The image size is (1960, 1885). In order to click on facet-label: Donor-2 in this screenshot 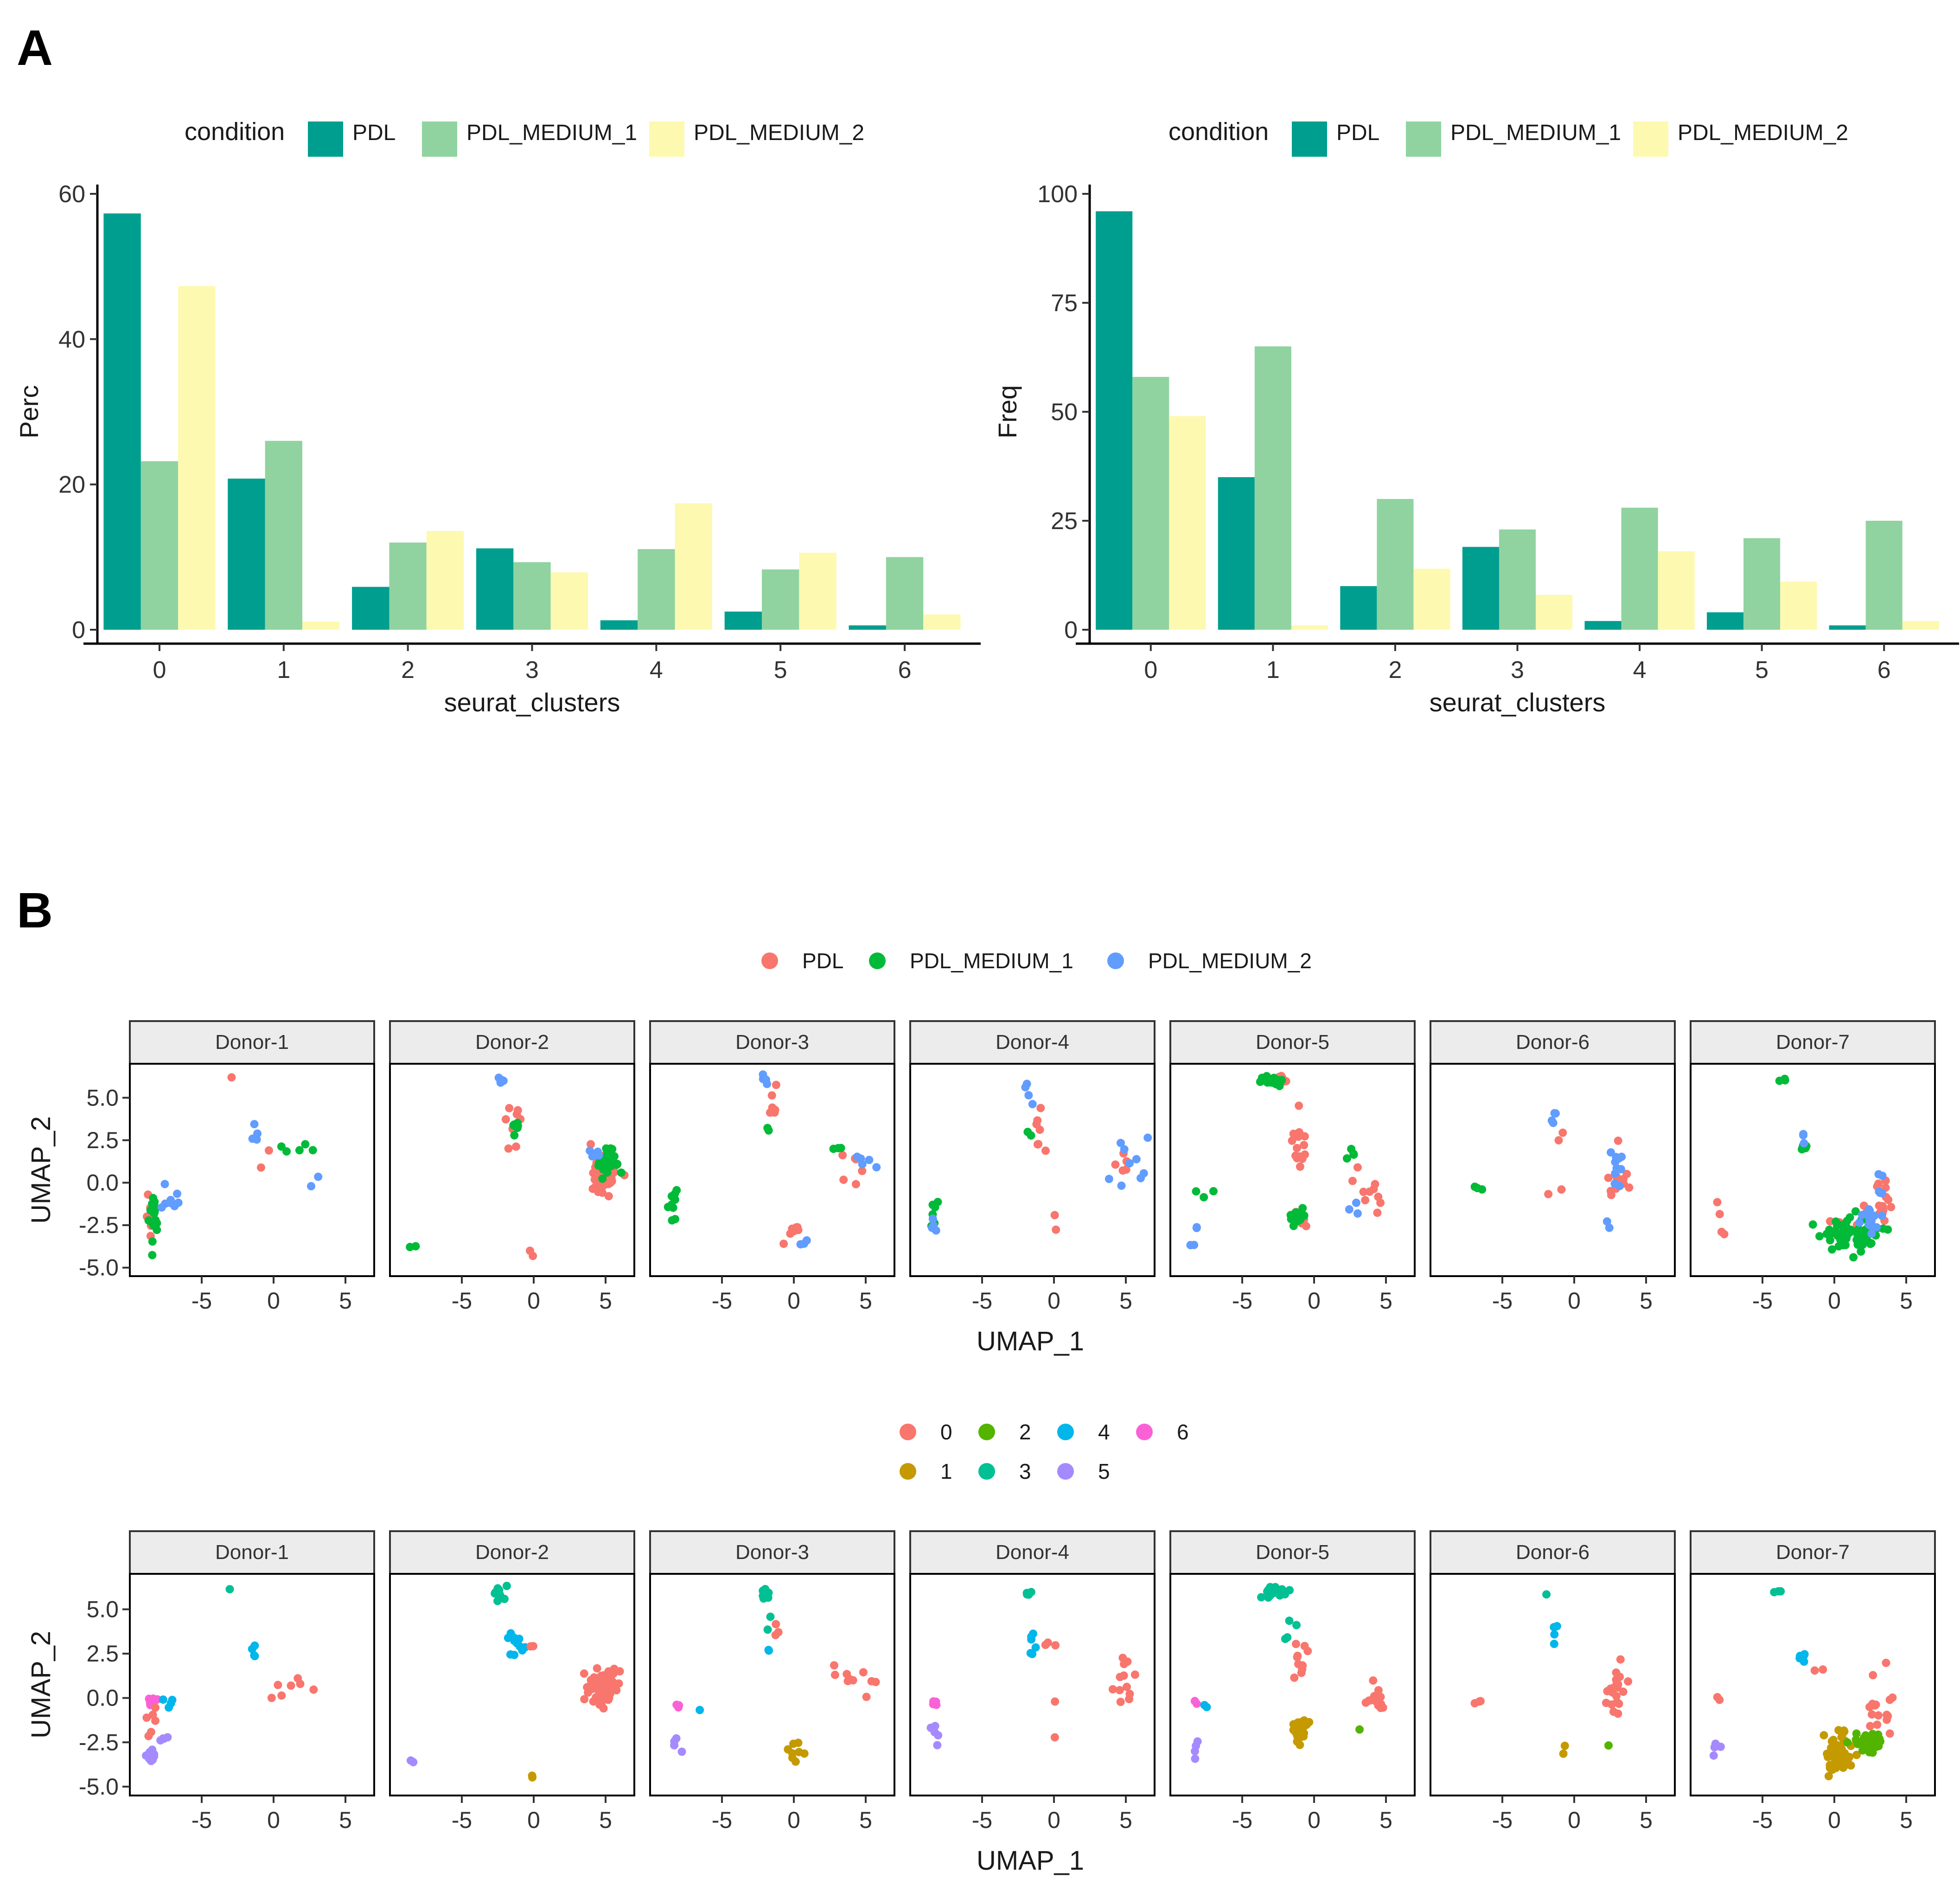, I will do `click(512, 1042)`.